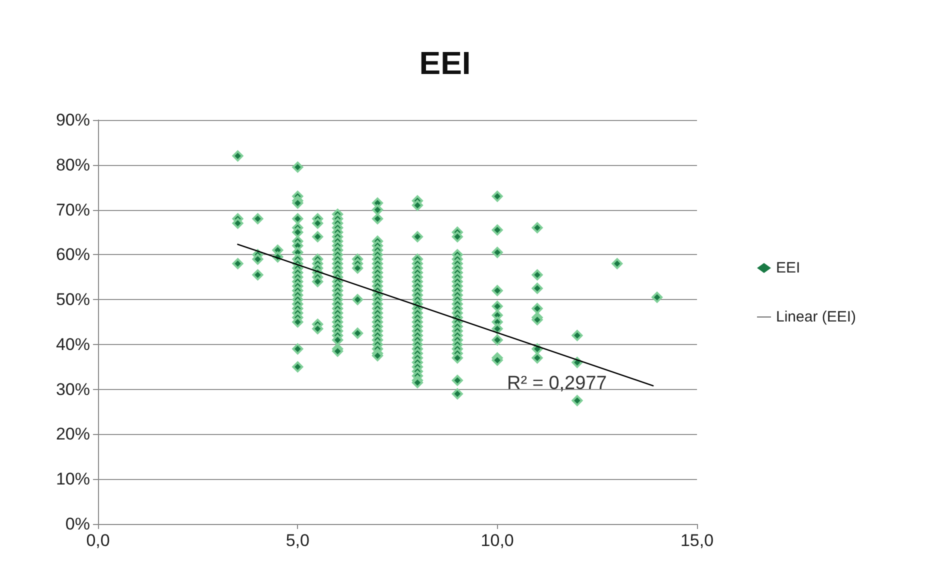 The width and height of the screenshot is (936, 585). Describe the element at coordinates (73, 434) in the screenshot. I see `y-tick-label: 20%` at that location.